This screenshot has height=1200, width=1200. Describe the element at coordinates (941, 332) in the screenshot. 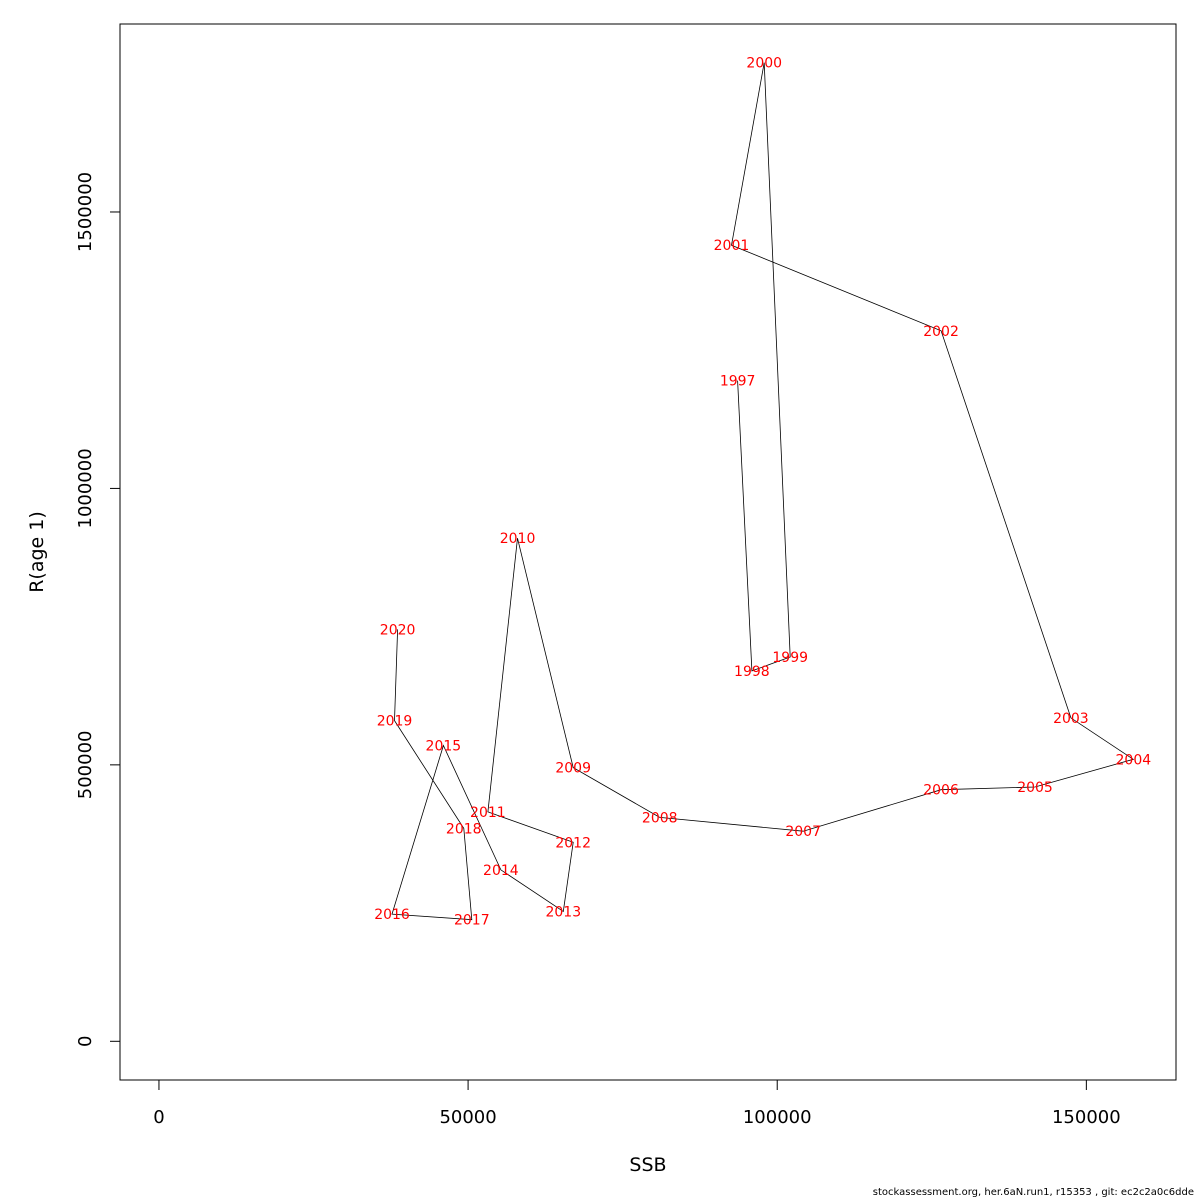

I see `point-label-2002: 2002` at that location.